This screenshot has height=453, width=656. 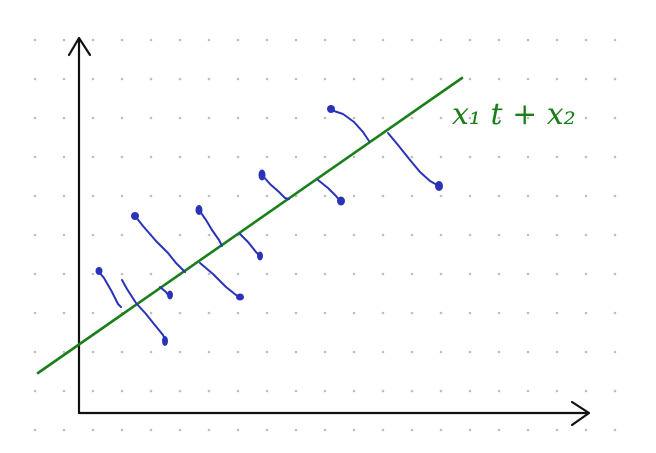 I want to click on fit-line-label: x₁ t + x₂, so click(x=514, y=114).